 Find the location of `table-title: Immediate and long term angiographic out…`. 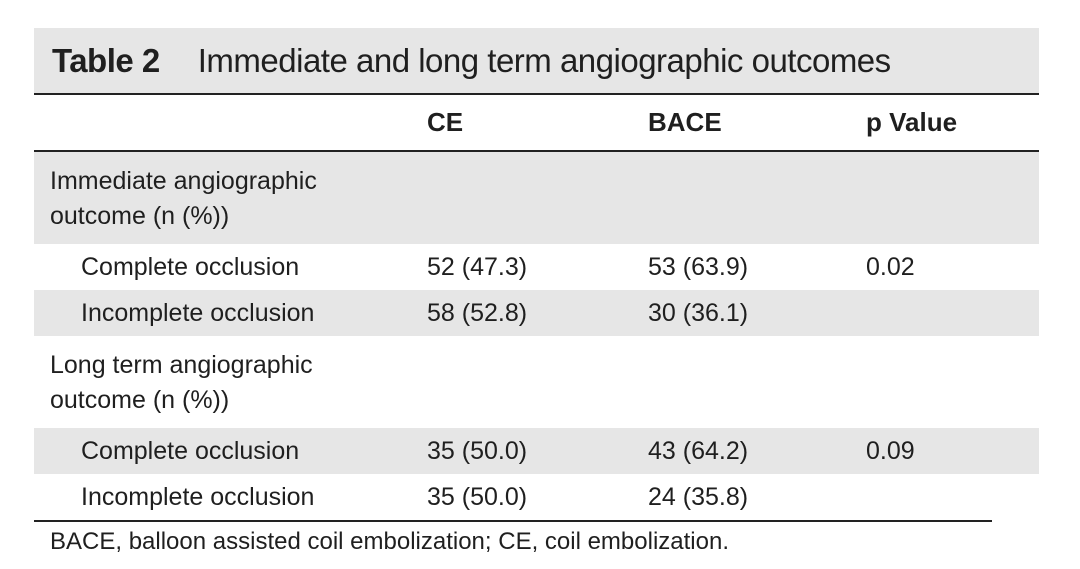

table-title: Immediate and long term angiographic out… is located at coordinates (544, 60).